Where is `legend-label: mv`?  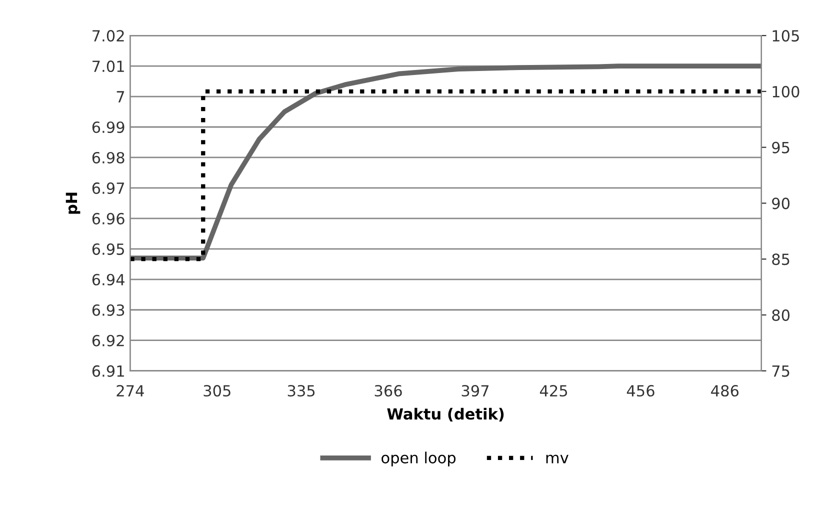 legend-label: mv is located at coordinates (557, 459).